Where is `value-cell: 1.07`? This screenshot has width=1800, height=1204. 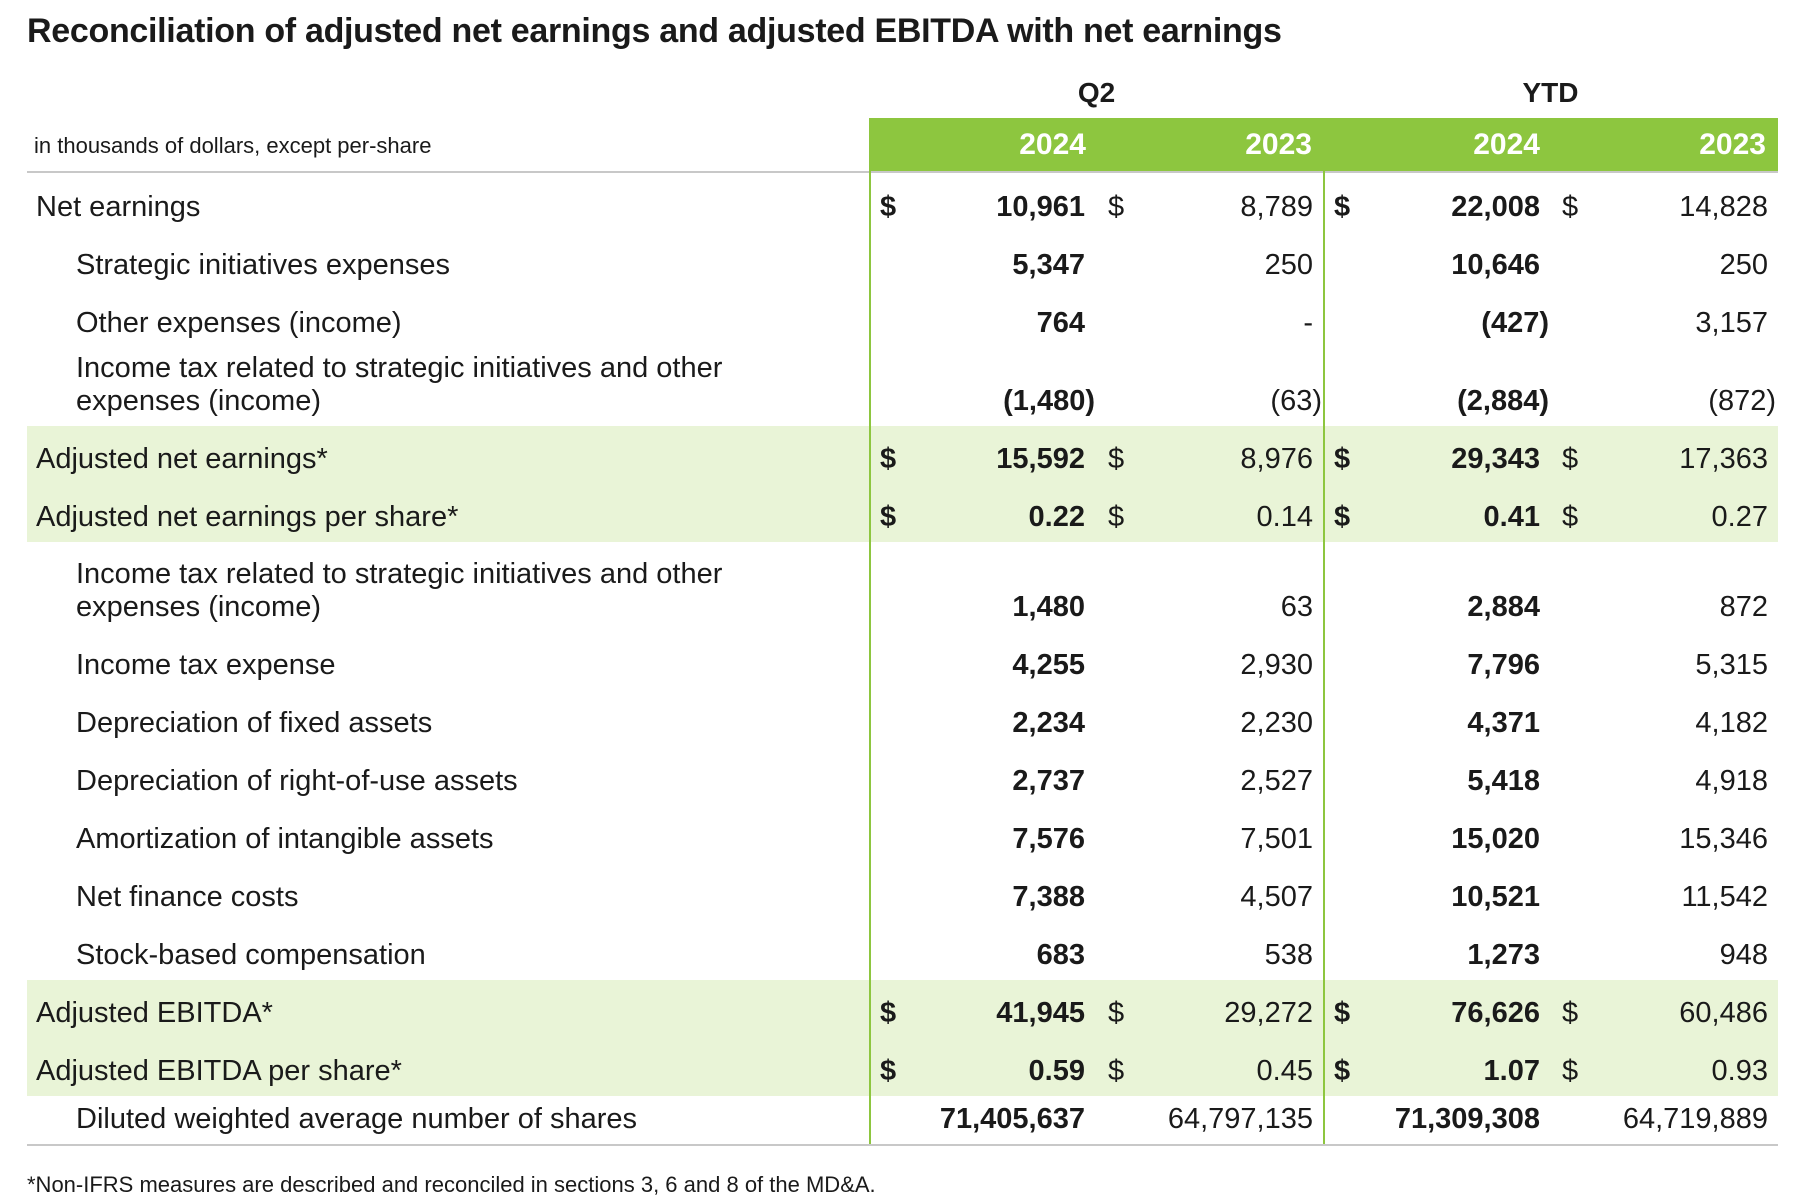 value-cell: 1.07 is located at coordinates (1511, 1071).